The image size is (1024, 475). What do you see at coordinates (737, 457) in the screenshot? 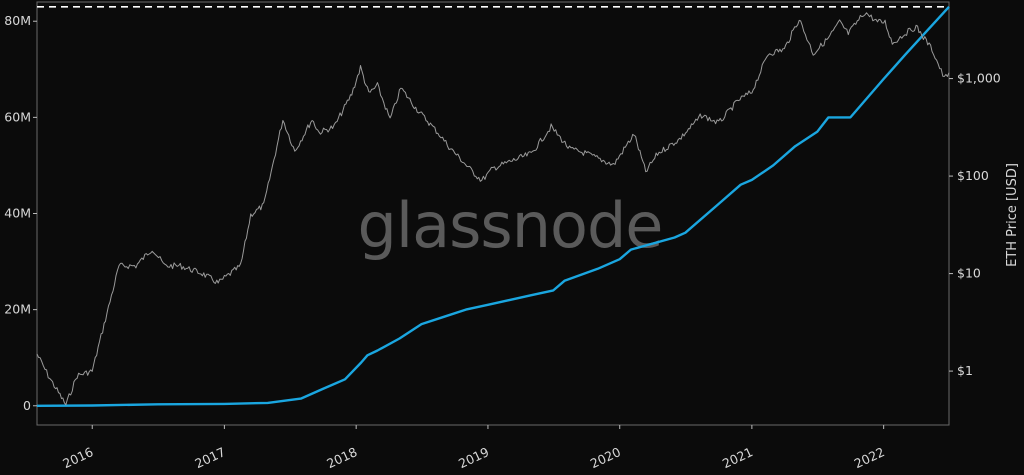
I see `x-tick-label: 2021` at bounding box center [737, 457].